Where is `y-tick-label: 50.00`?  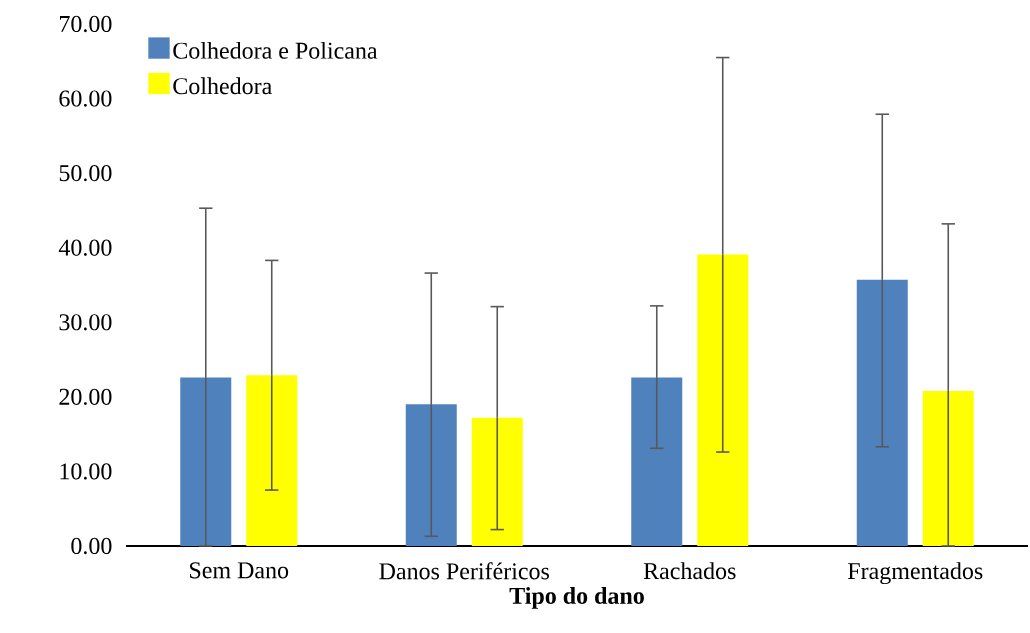 y-tick-label: 50.00 is located at coordinates (85, 173).